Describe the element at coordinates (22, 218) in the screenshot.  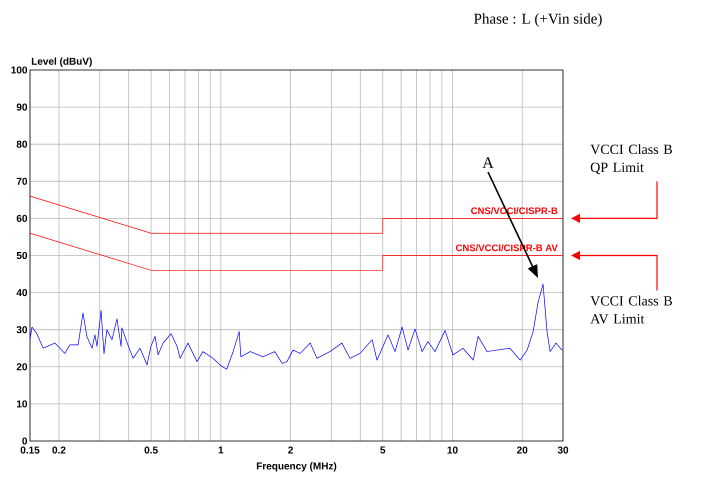
I see `y-tick-label: 60` at that location.